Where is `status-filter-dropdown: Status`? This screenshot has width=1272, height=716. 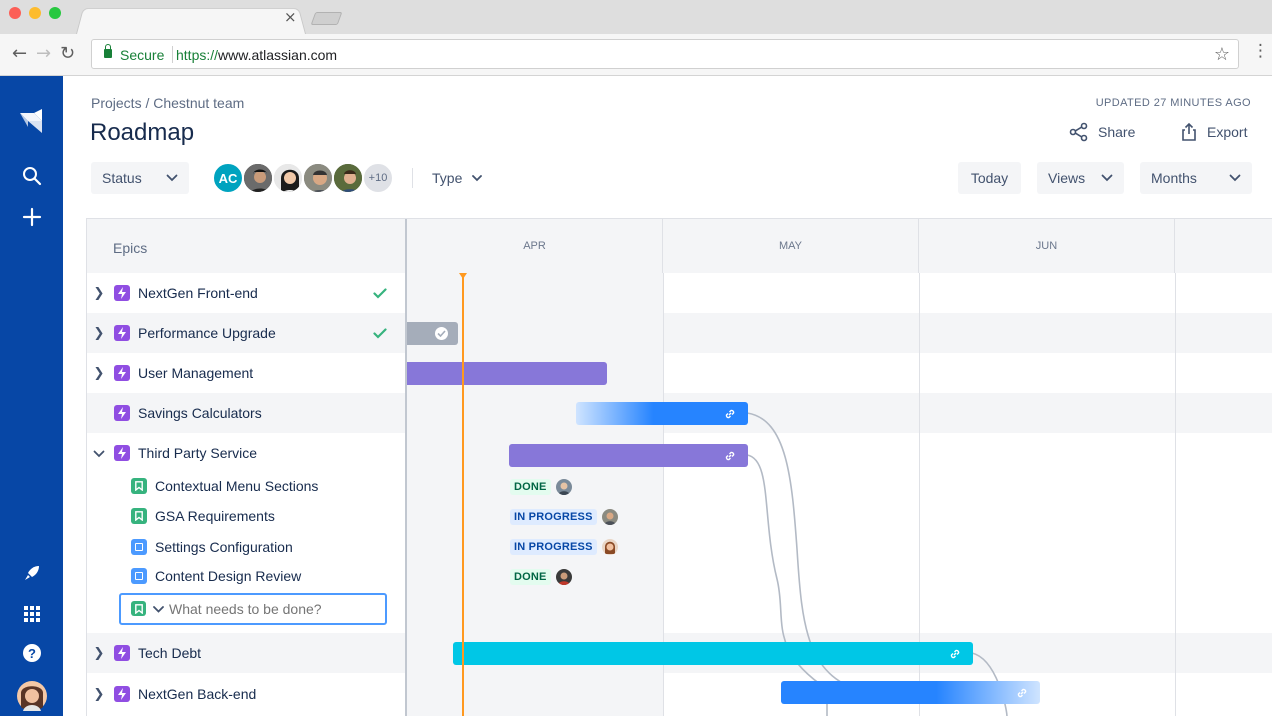 status-filter-dropdown: Status is located at coordinates (140, 178).